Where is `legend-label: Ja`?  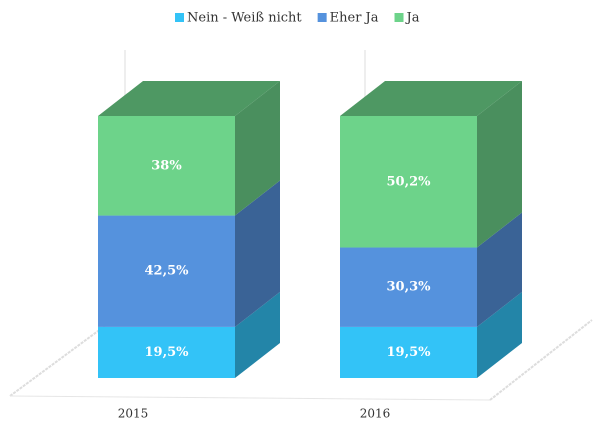 legend-label: Ja is located at coordinates (412, 18).